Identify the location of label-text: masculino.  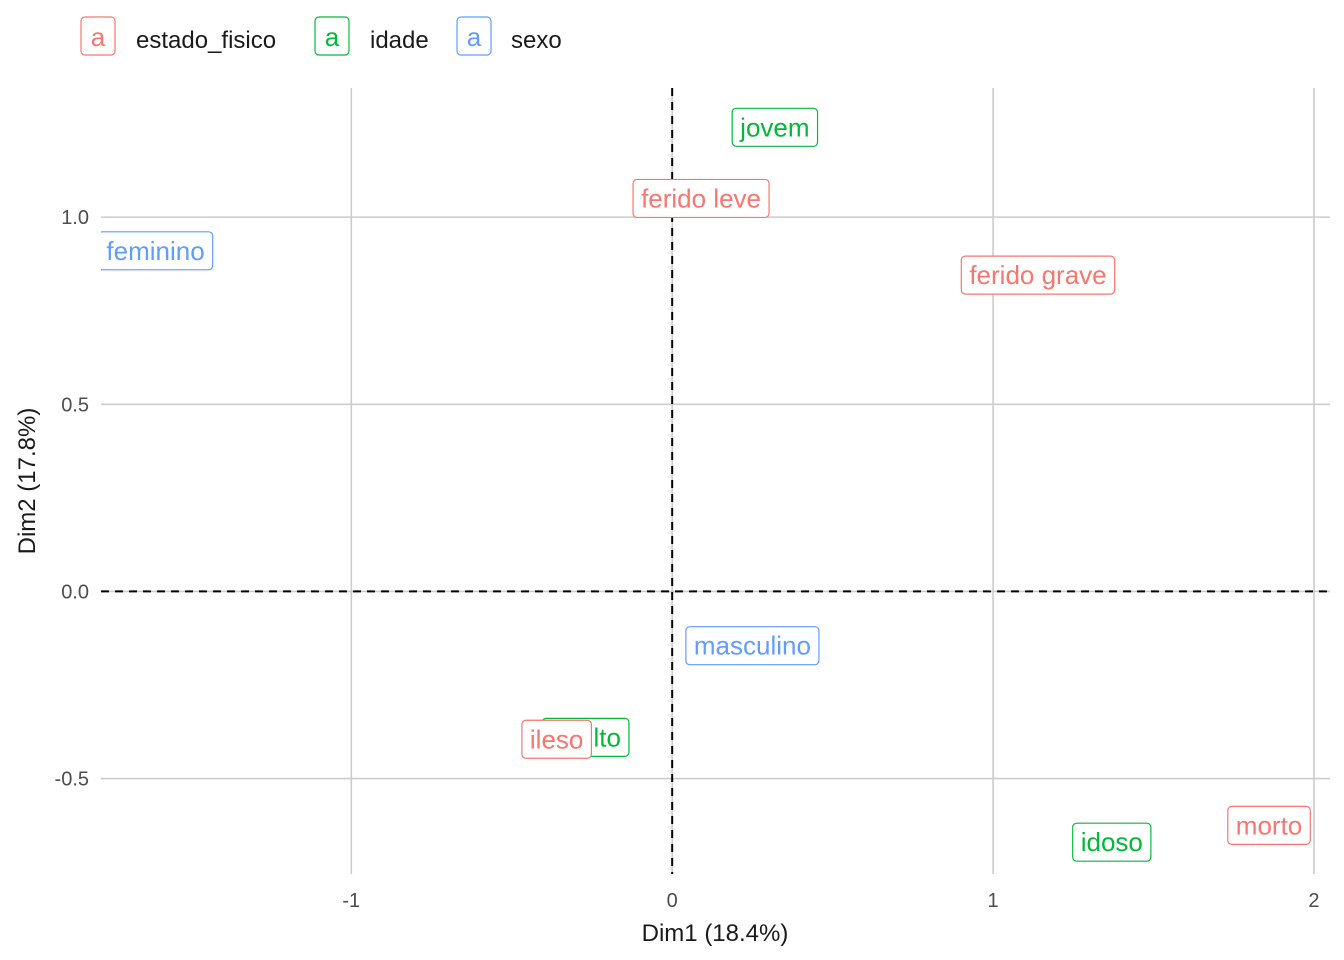
(752, 646).